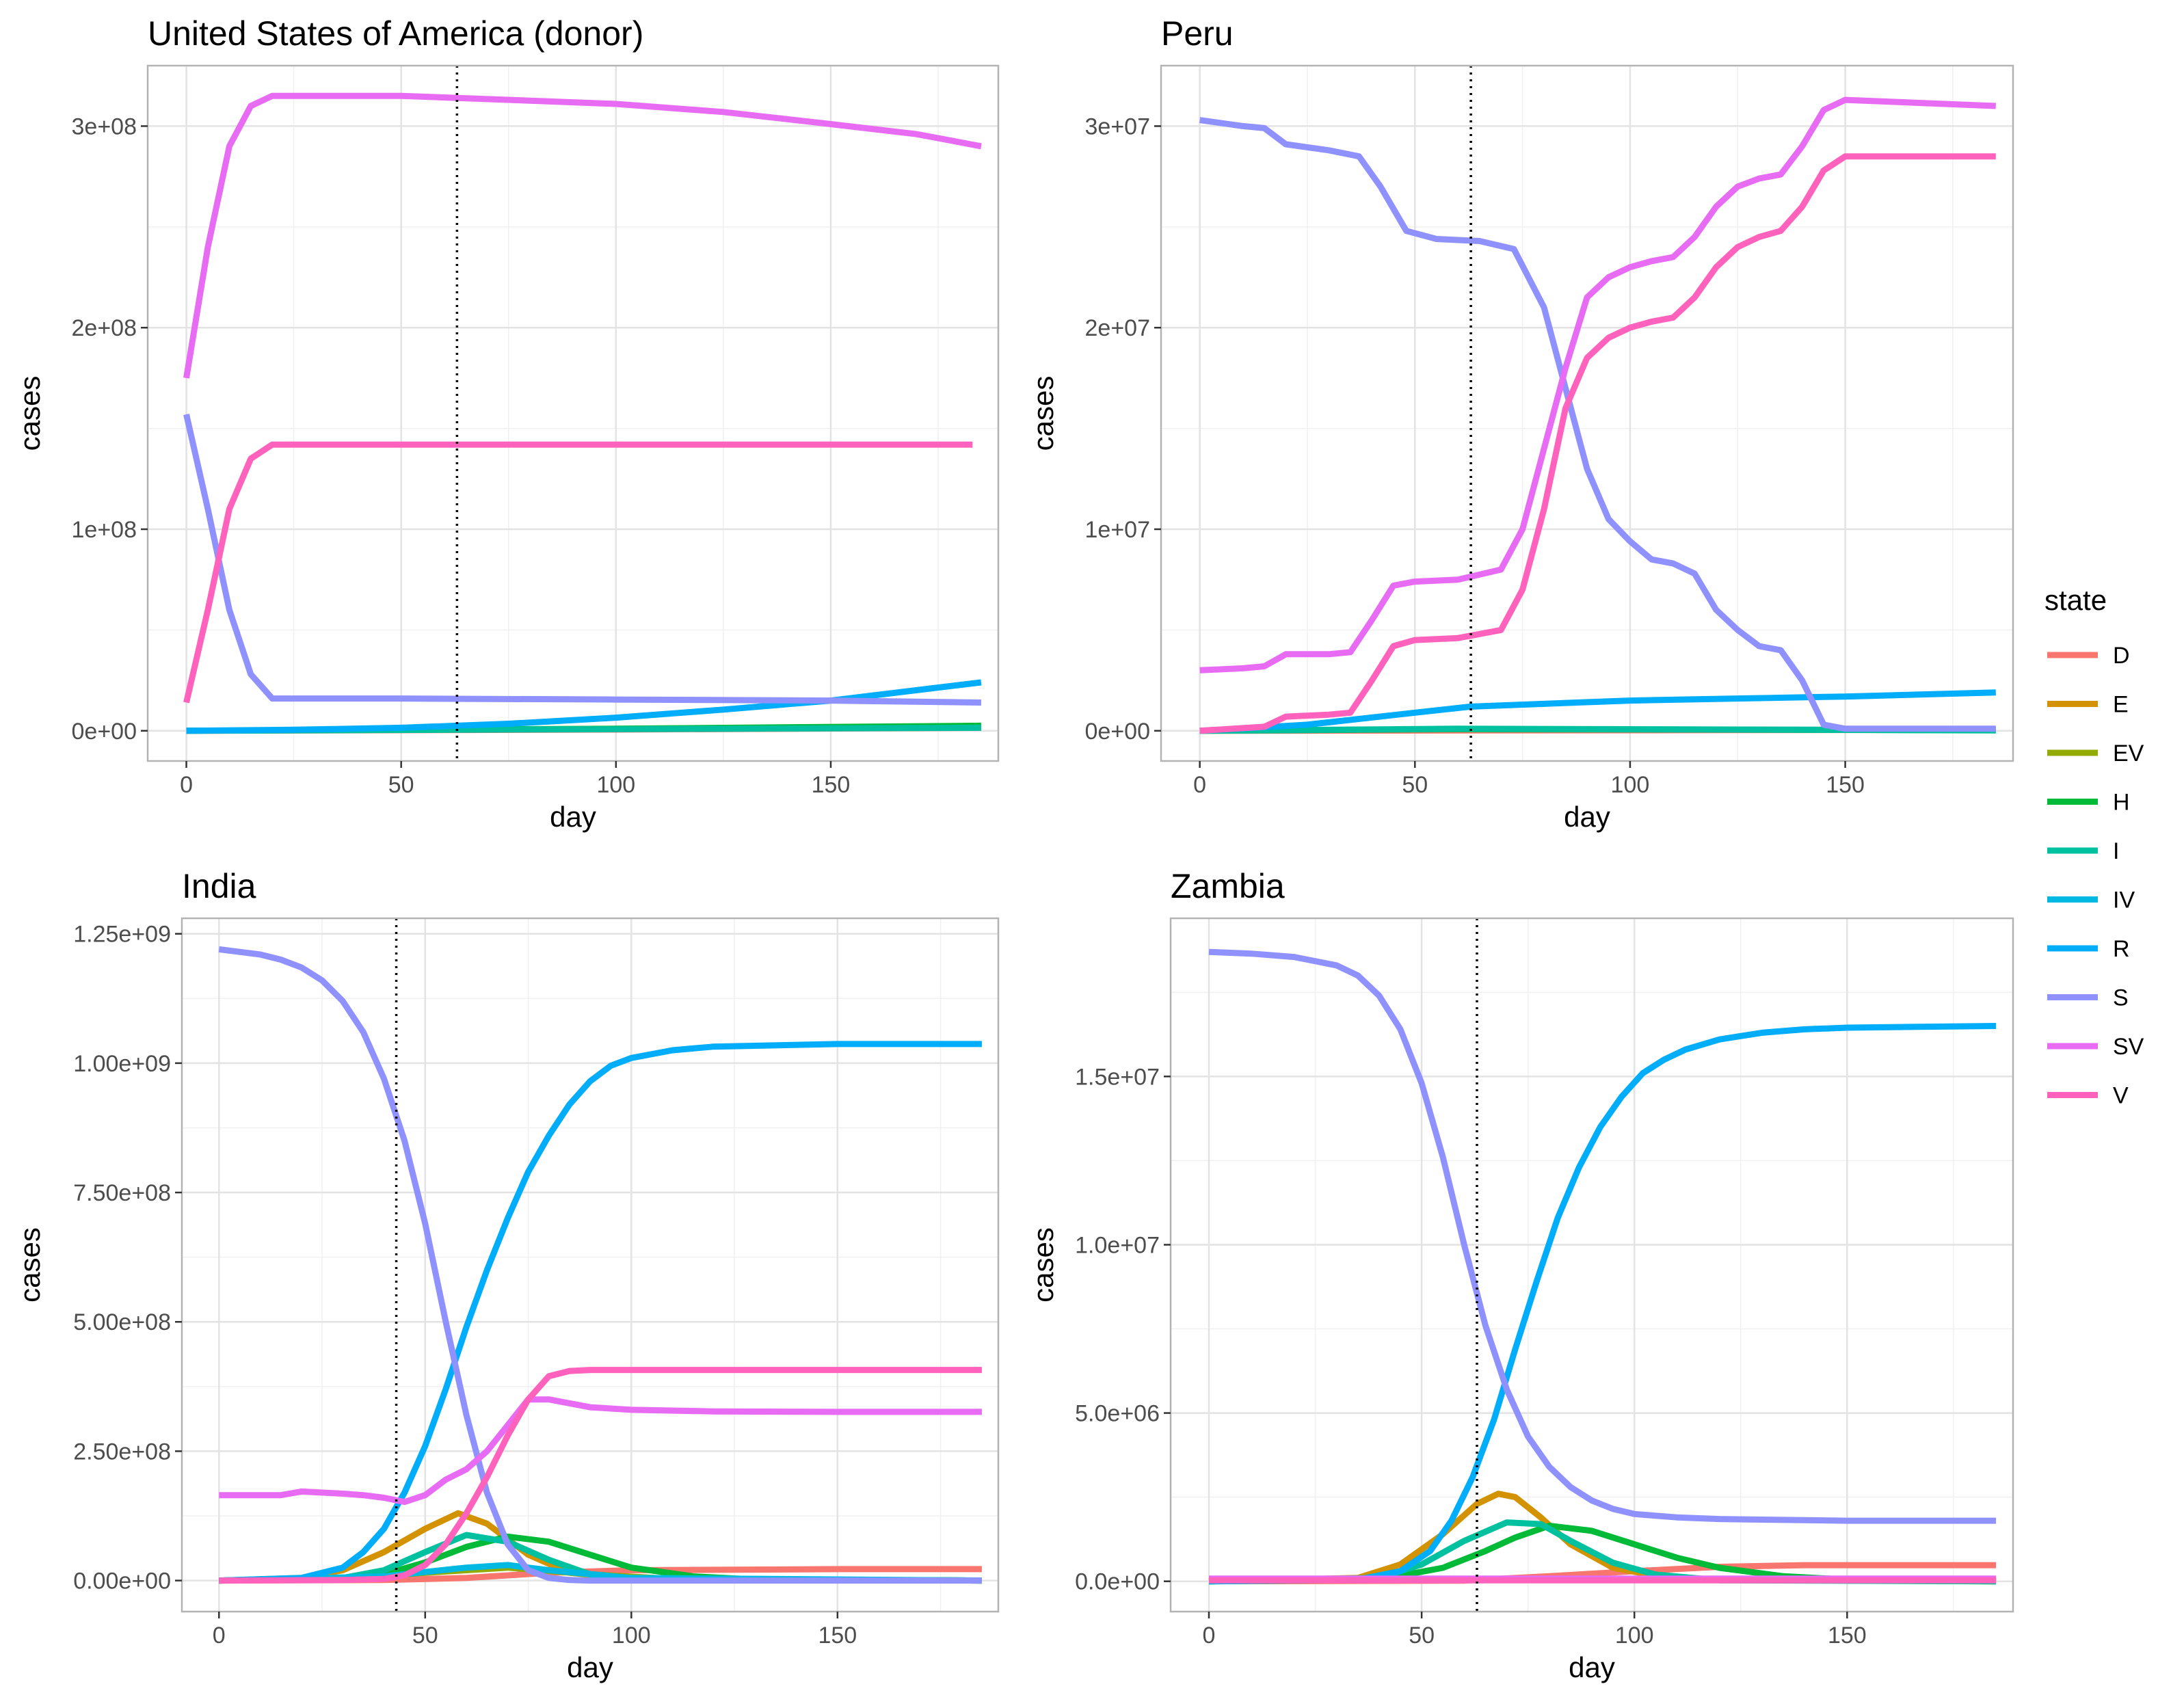 This screenshot has height=1708, width=2158. Describe the element at coordinates (1117, 1245) in the screenshot. I see `y-tick-label: 1.0e+07` at that location.